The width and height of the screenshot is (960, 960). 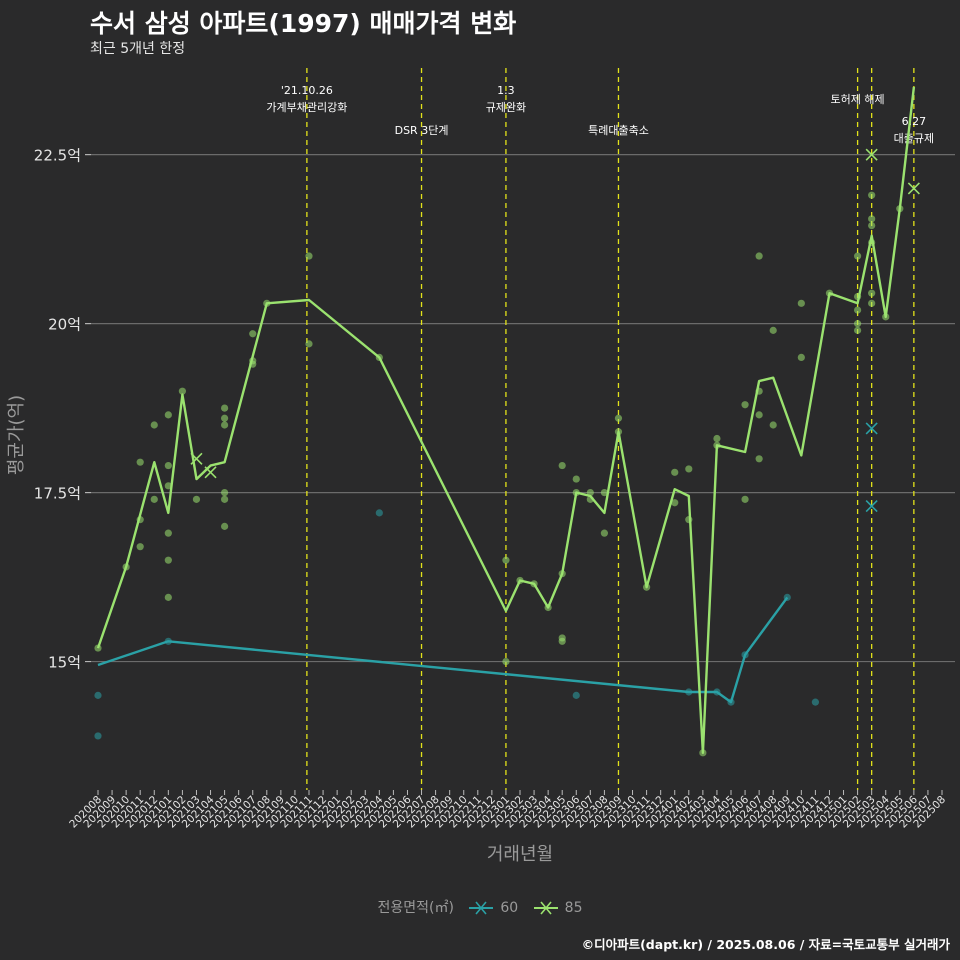 I want to click on event-label: 특례대출축소, so click(x=618, y=130).